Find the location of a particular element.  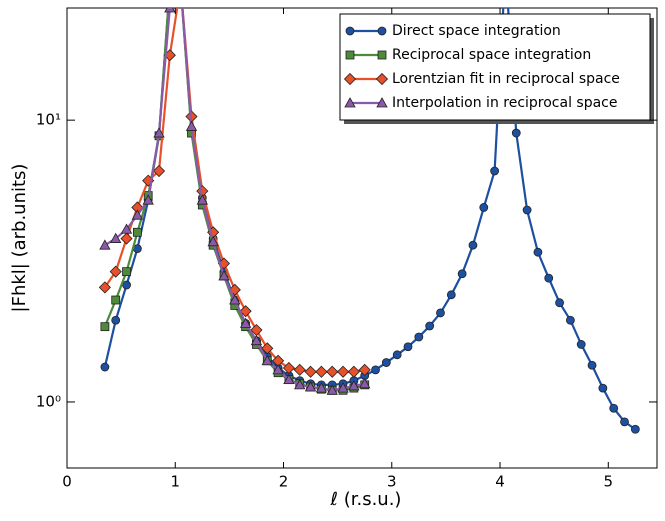

x-axis-label: ℓ (r.s.u.) is located at coordinates (366, 499).